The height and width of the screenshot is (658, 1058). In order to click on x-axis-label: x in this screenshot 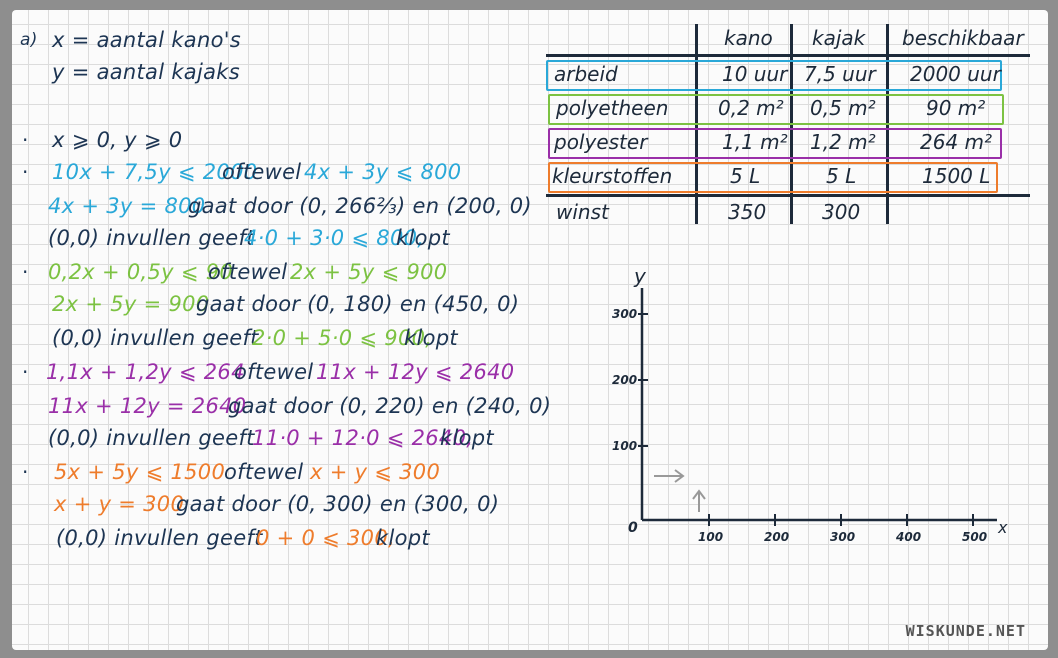, I will do `click(1003, 527)`.